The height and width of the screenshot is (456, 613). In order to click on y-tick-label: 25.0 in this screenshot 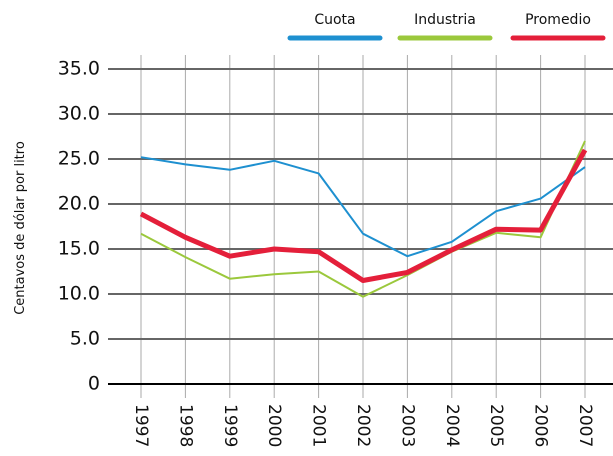, I will do `click(79, 159)`.